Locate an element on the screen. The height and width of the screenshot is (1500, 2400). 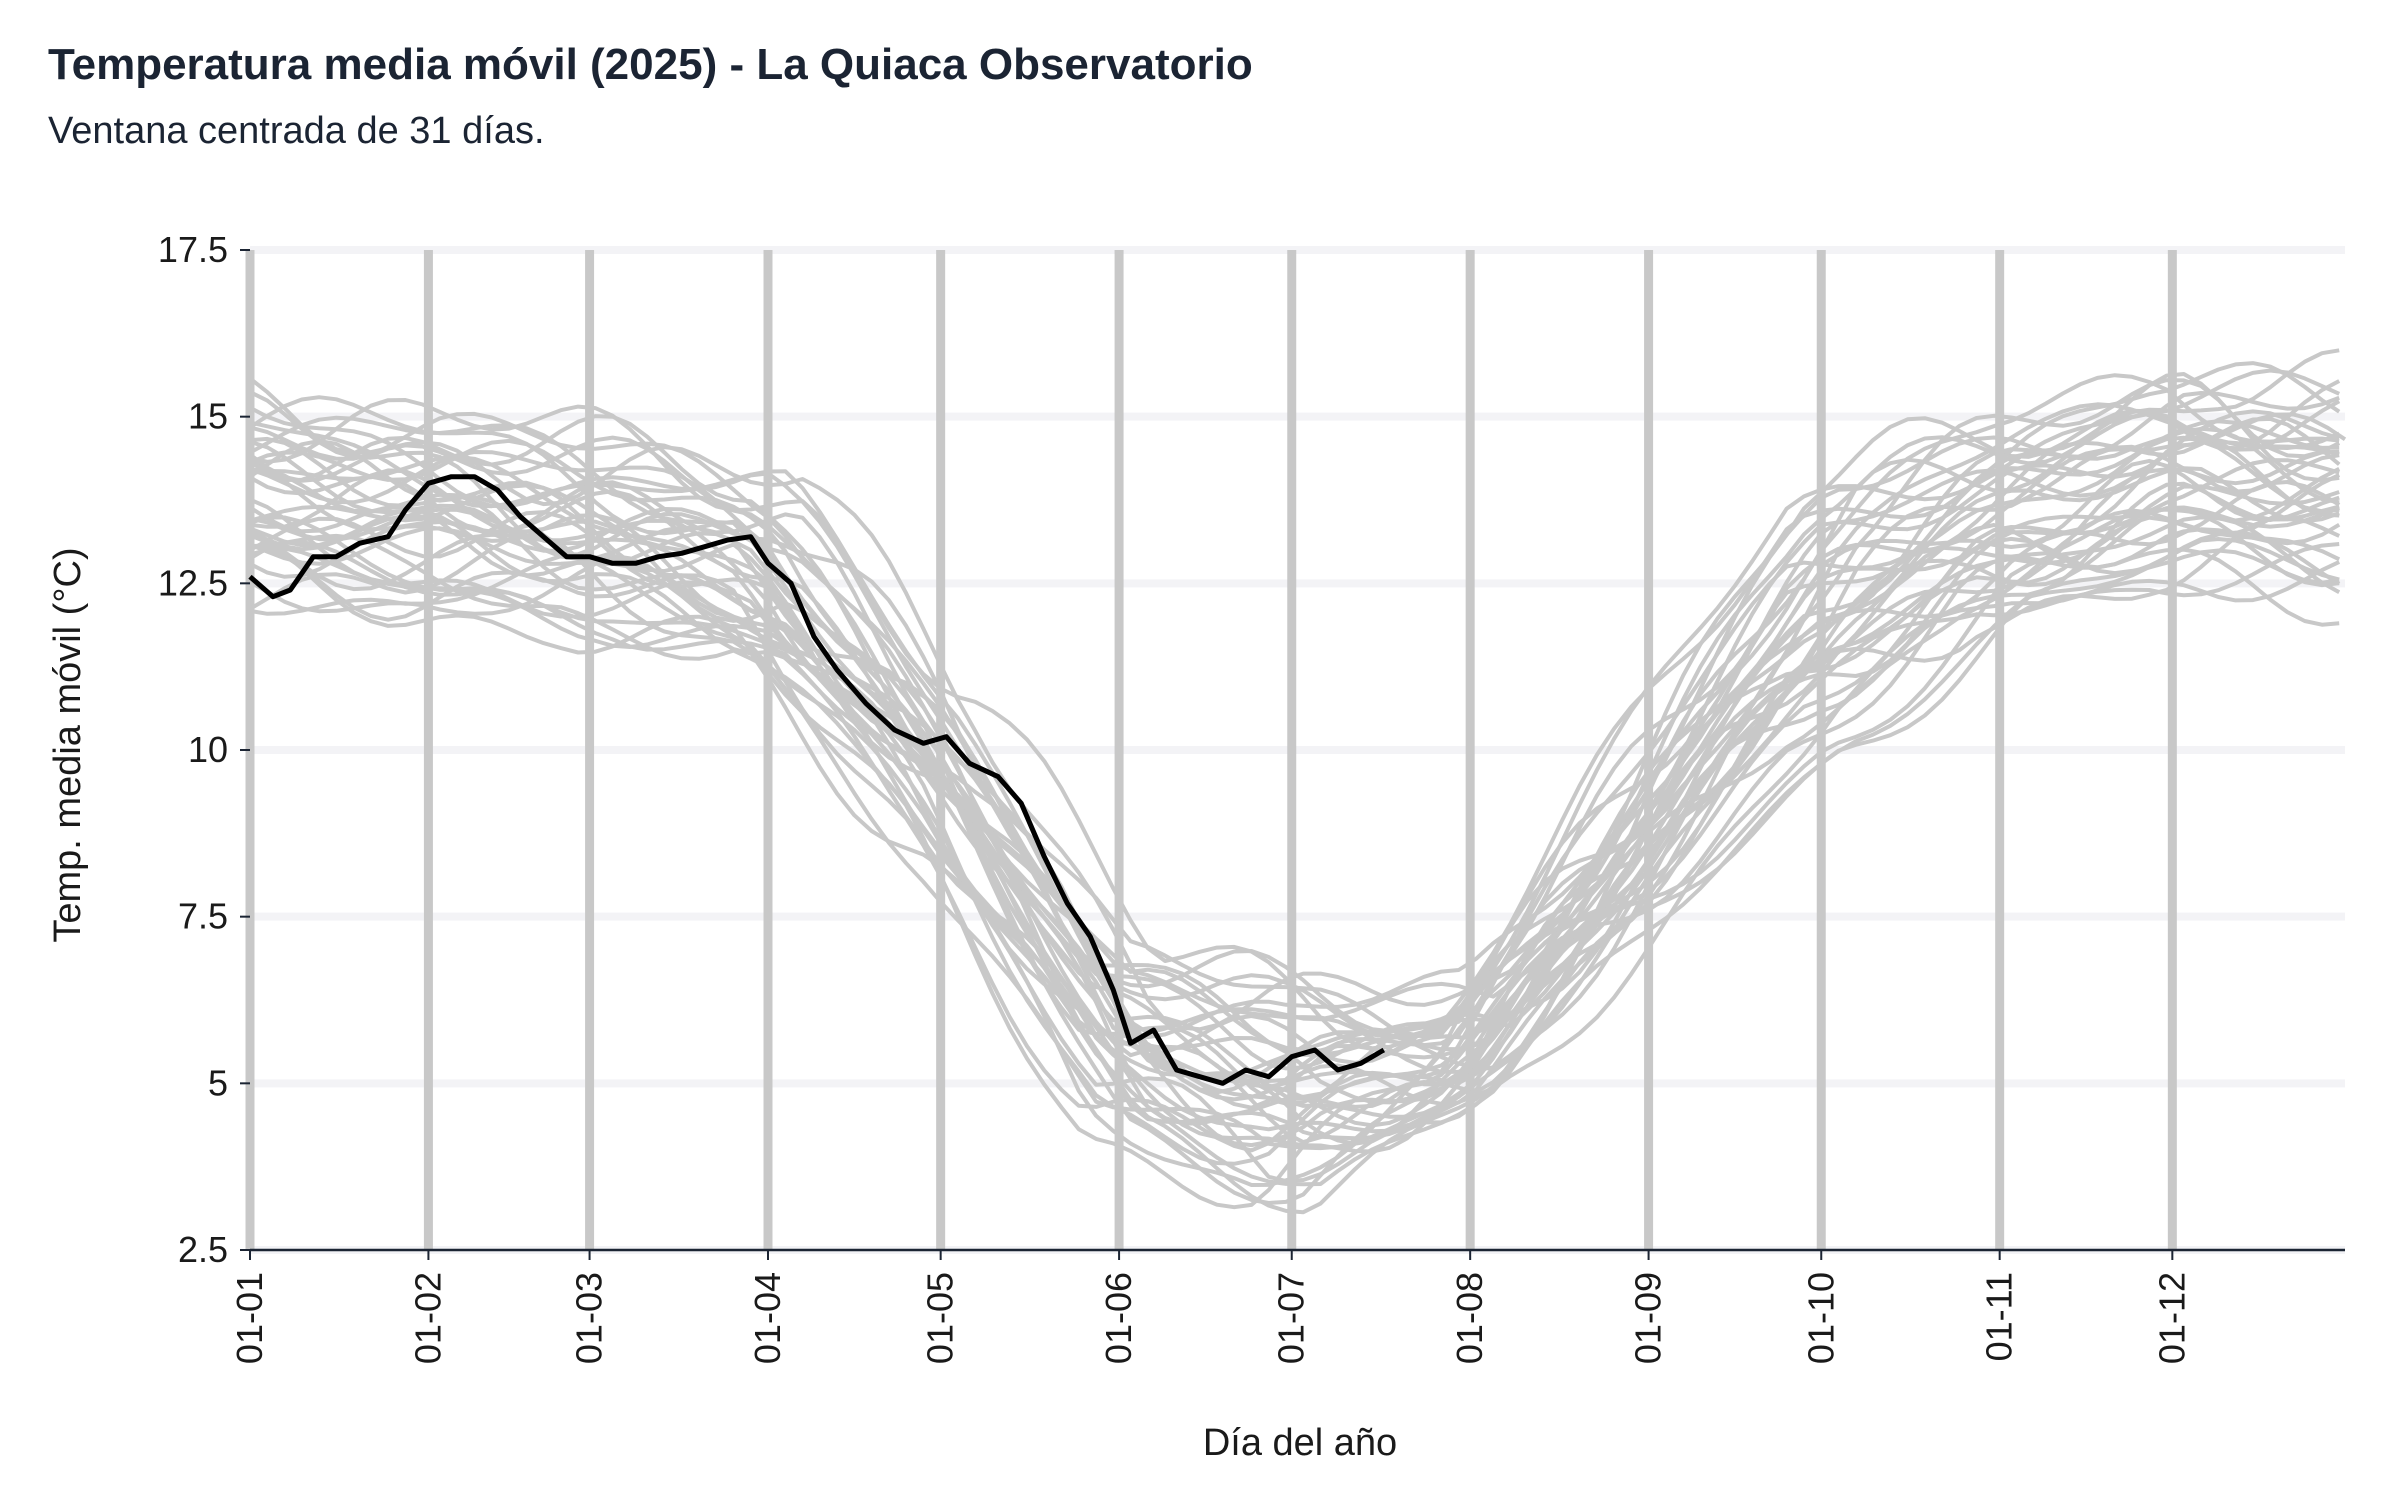
y-tick-label: 17.5 is located at coordinates (193, 249).